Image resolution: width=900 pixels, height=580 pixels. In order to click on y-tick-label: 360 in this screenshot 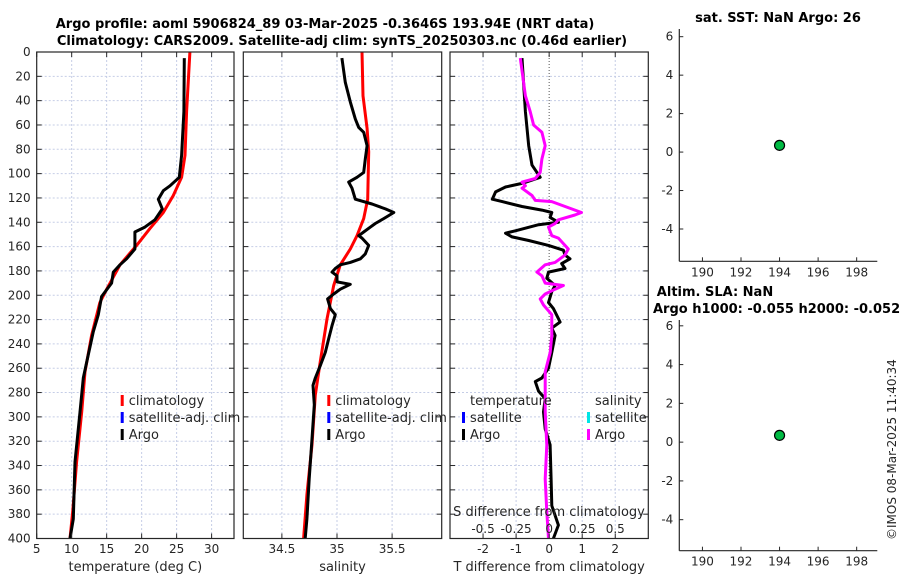, I will do `click(19, 490)`.